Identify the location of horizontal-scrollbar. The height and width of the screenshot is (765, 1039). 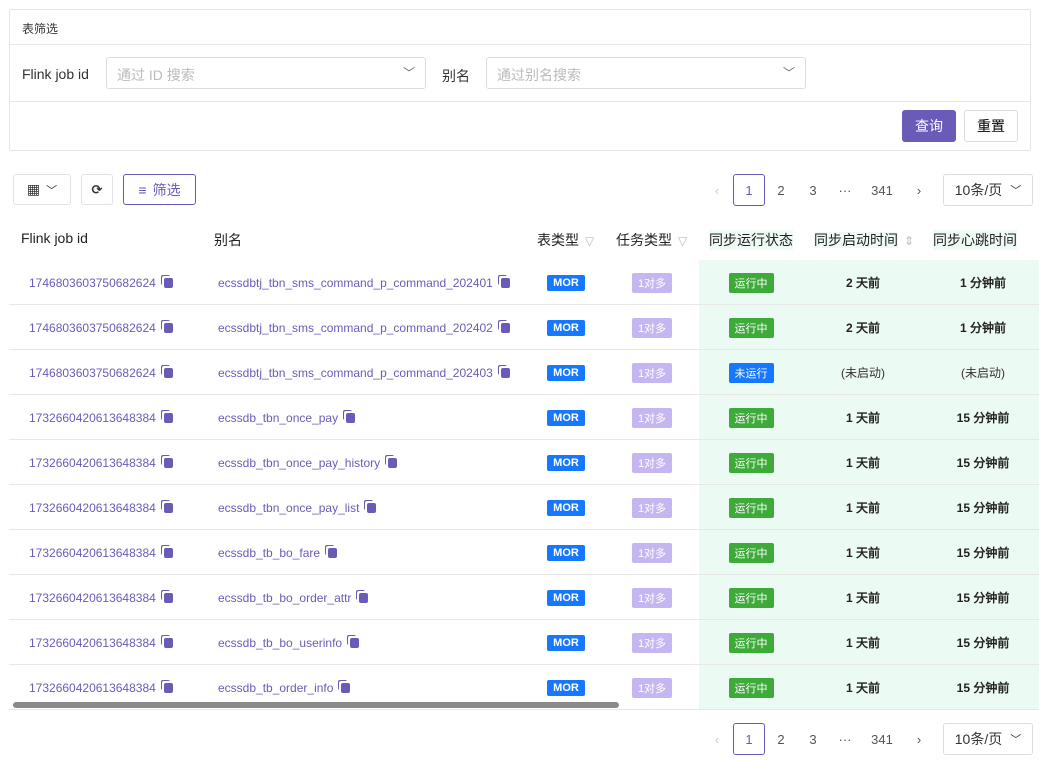
(316, 705).